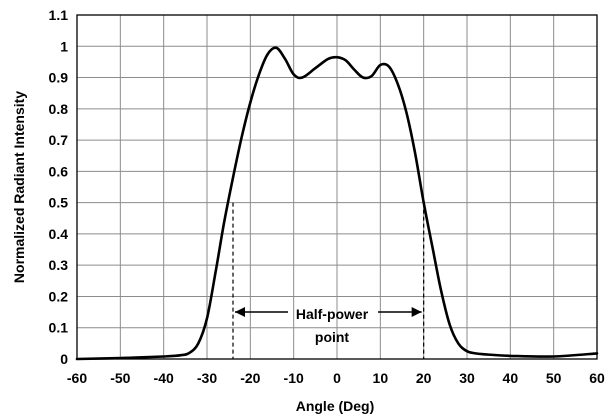  I want to click on y-tick-label: 0.1, so click(59, 328).